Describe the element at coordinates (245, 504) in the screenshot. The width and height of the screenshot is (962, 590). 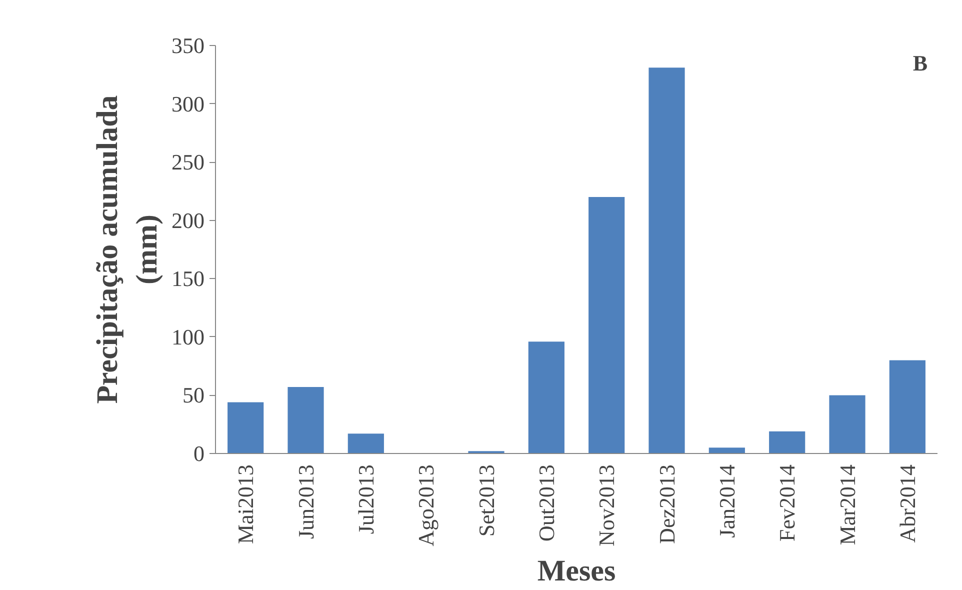
I see `x-tick-label: Mai2013` at that location.